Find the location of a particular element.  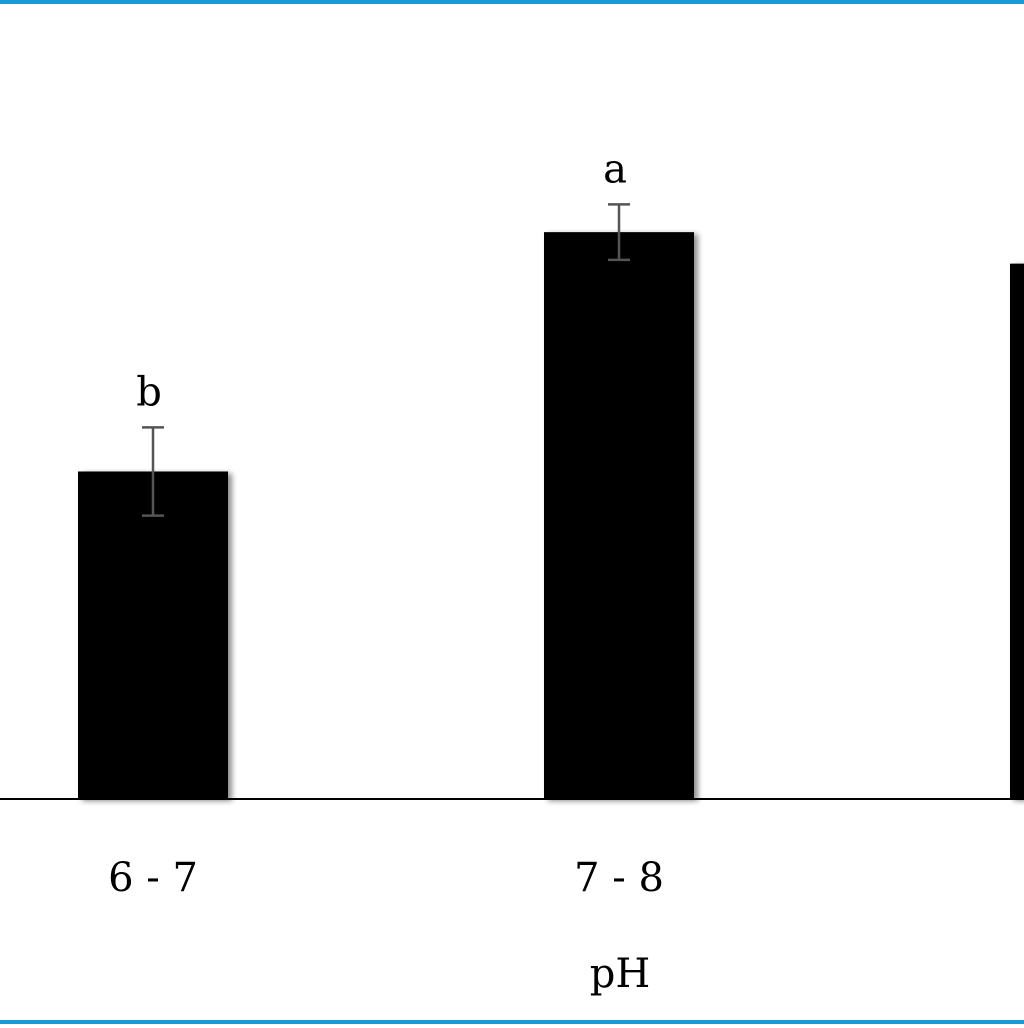

significance-letter-1: b is located at coordinates (149, 392).